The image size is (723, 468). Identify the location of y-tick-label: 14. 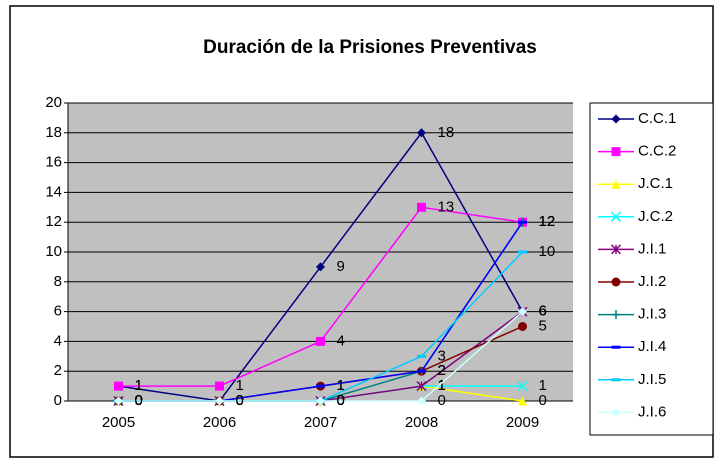
(53, 191).